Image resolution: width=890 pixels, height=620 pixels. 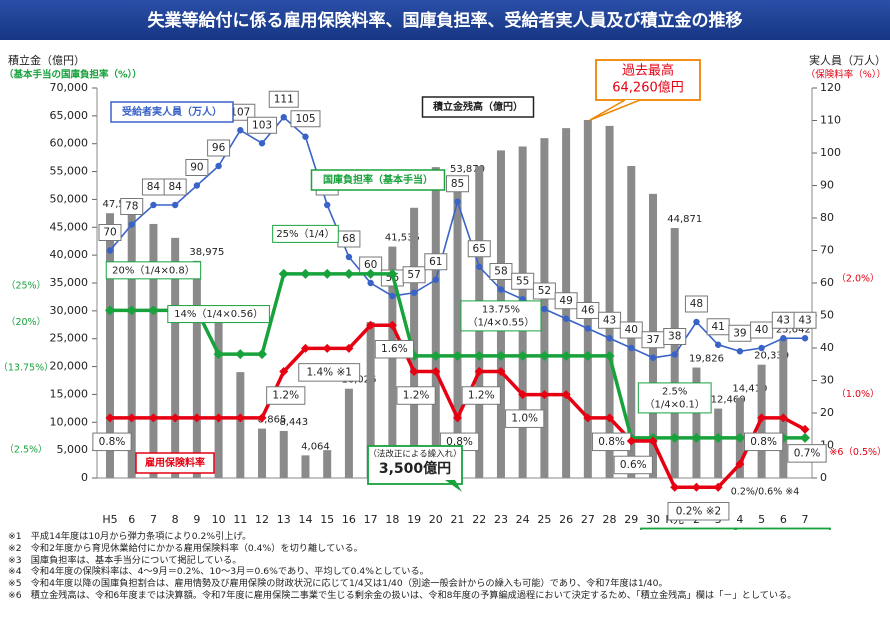 I want to click on x-tick-label: 18, so click(x=392, y=519).